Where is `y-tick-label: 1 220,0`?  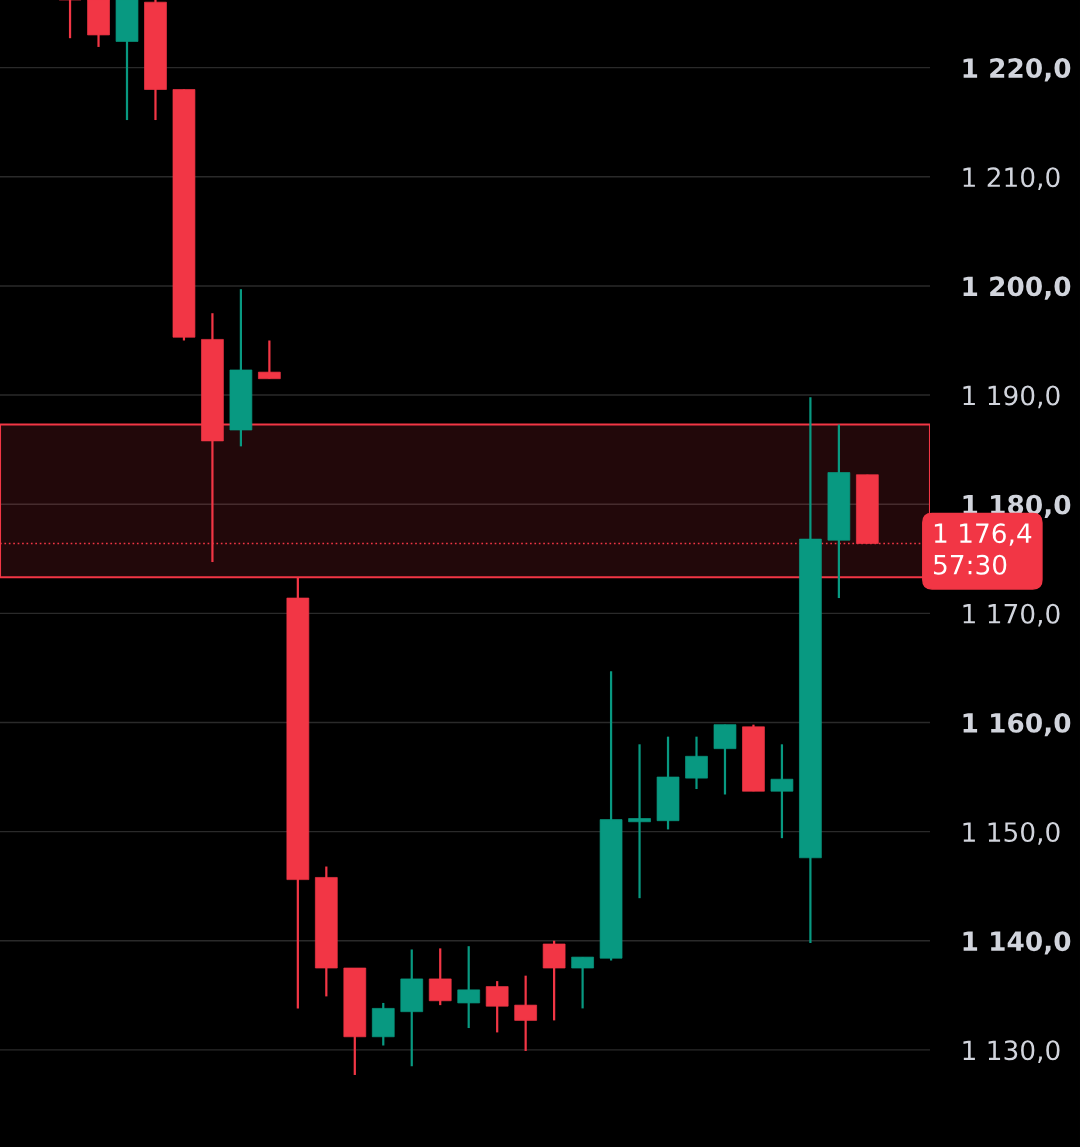 y-tick-label: 1 220,0 is located at coordinates (1017, 70).